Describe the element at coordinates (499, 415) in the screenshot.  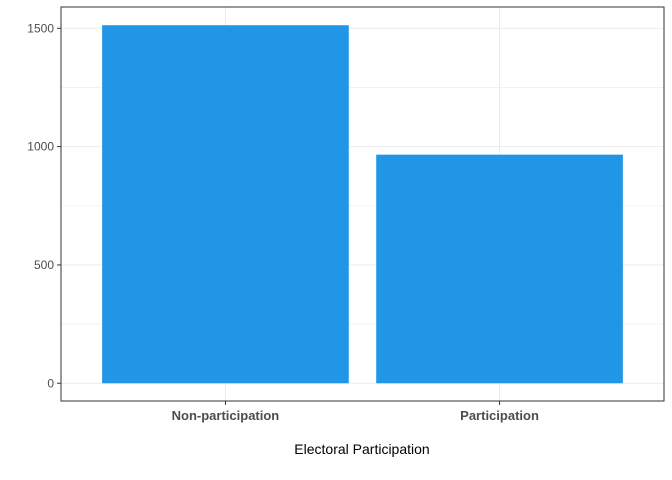
I see `x-tick-label: Participation` at that location.